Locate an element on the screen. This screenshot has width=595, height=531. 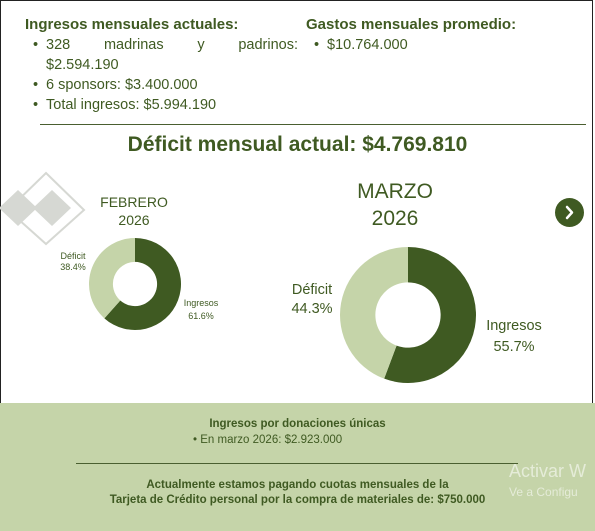
slice-value: 44.3% is located at coordinates (312, 309).